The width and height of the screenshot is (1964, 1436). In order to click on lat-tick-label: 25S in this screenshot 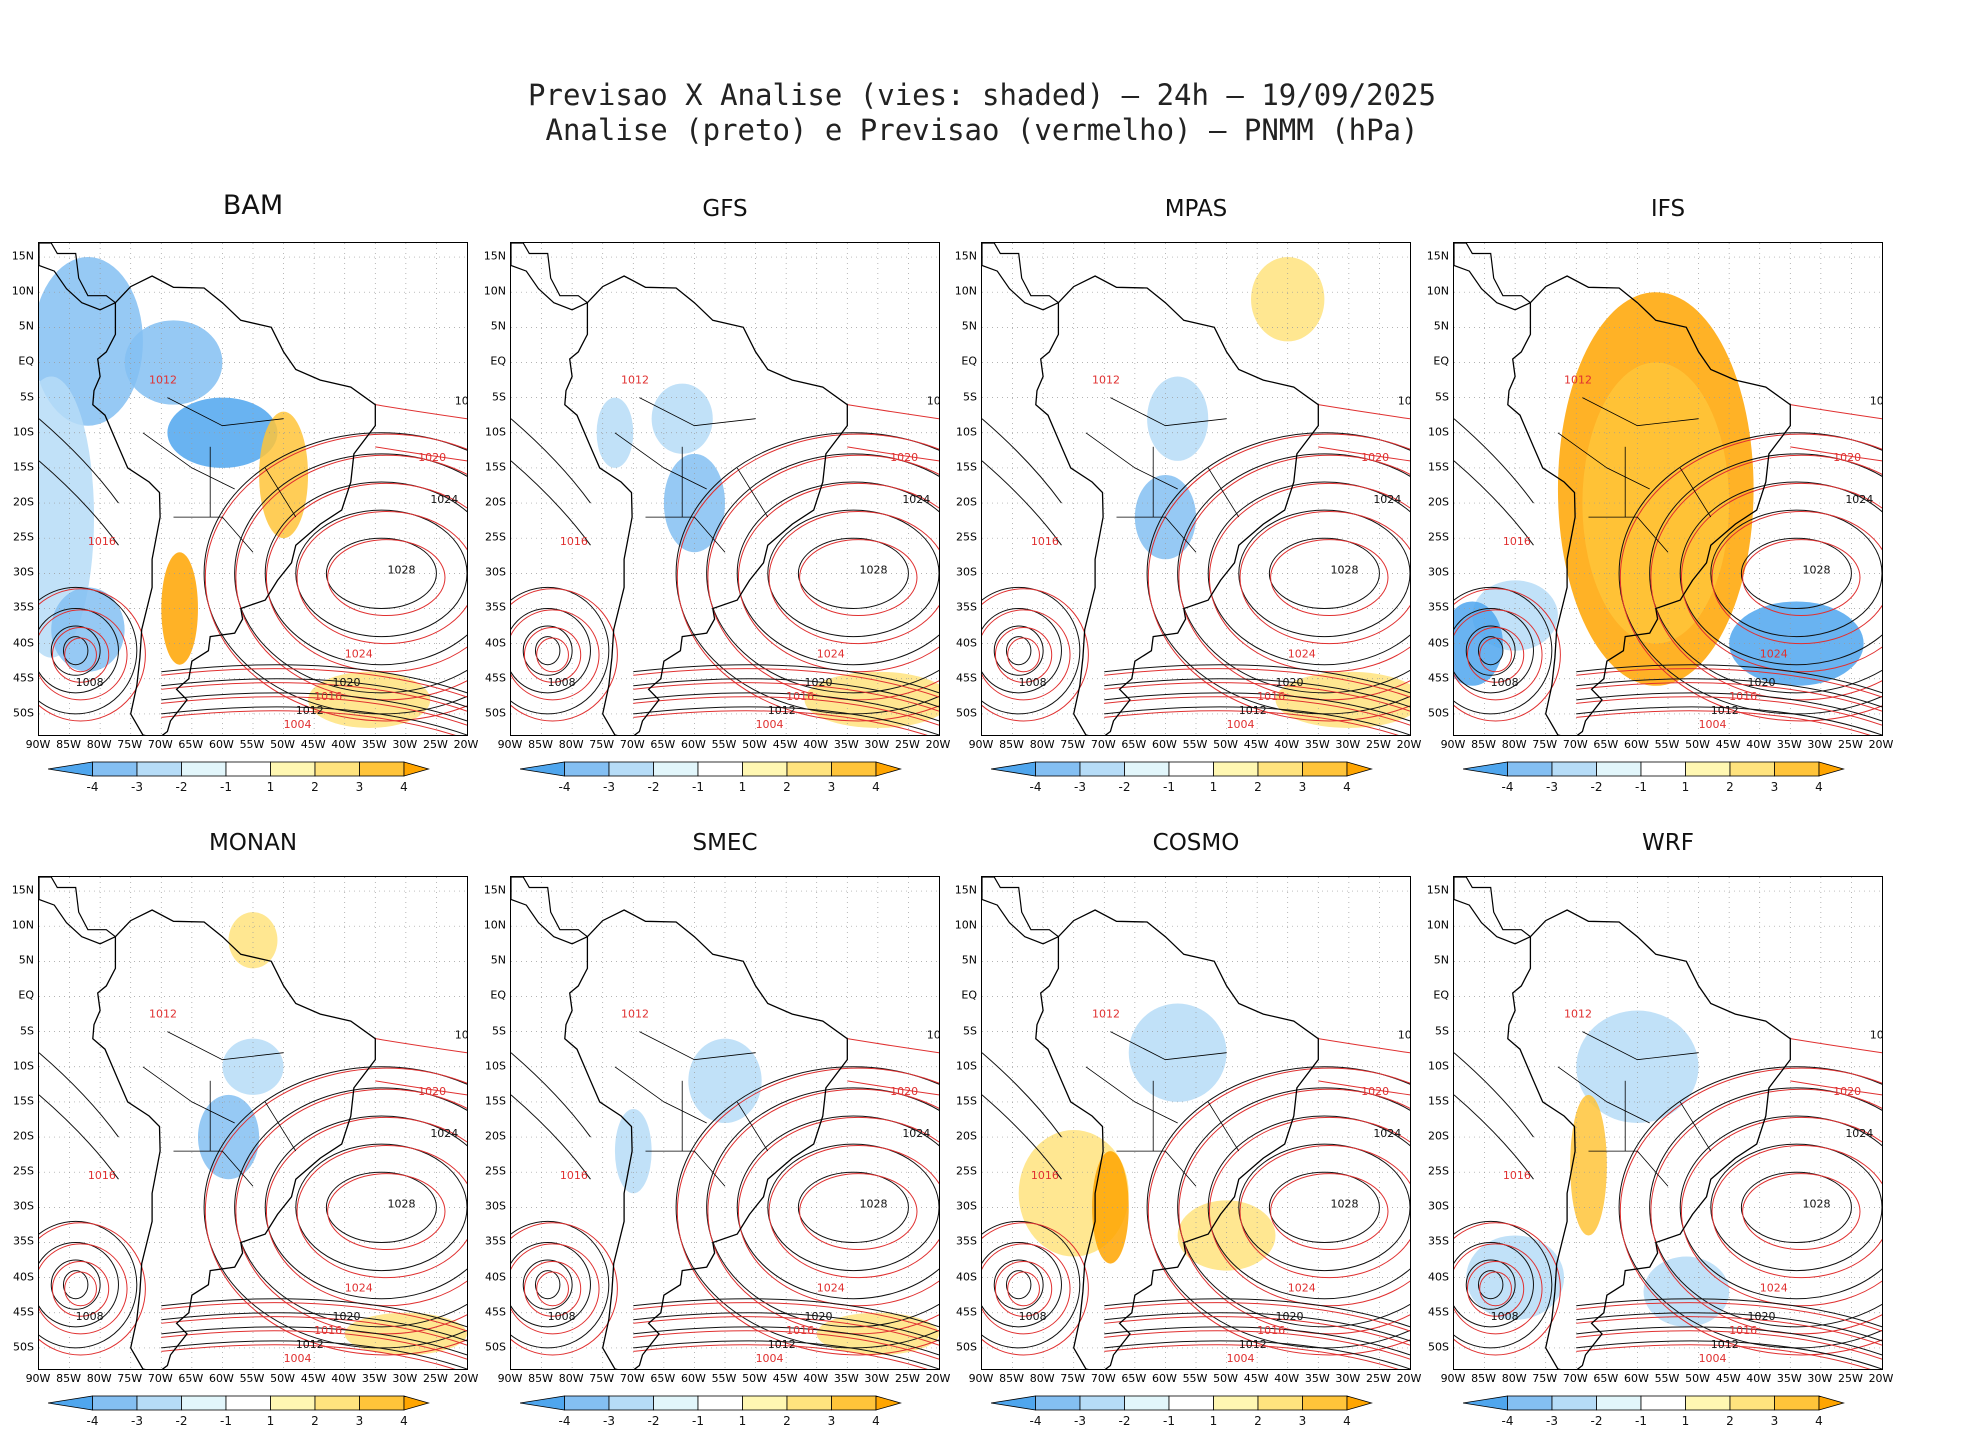, I will do `click(966, 1171)`.